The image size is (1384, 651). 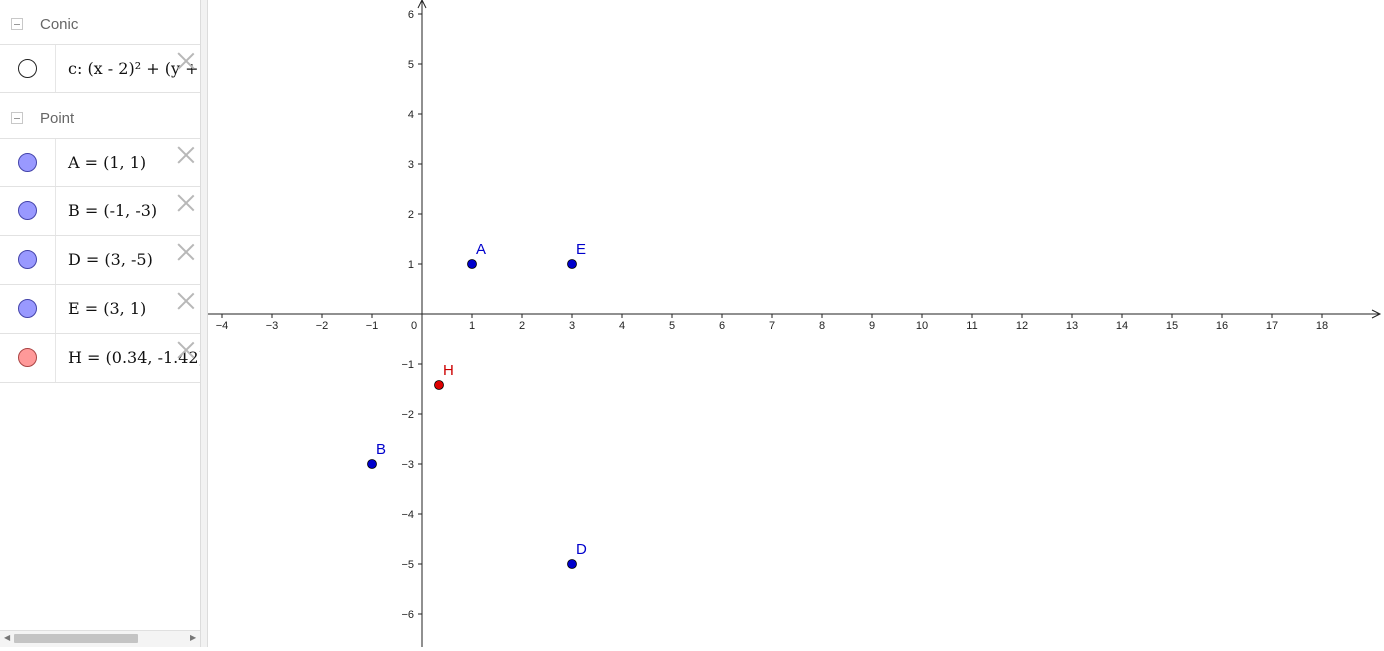 What do you see at coordinates (572, 264) in the screenshot?
I see `point-e` at bounding box center [572, 264].